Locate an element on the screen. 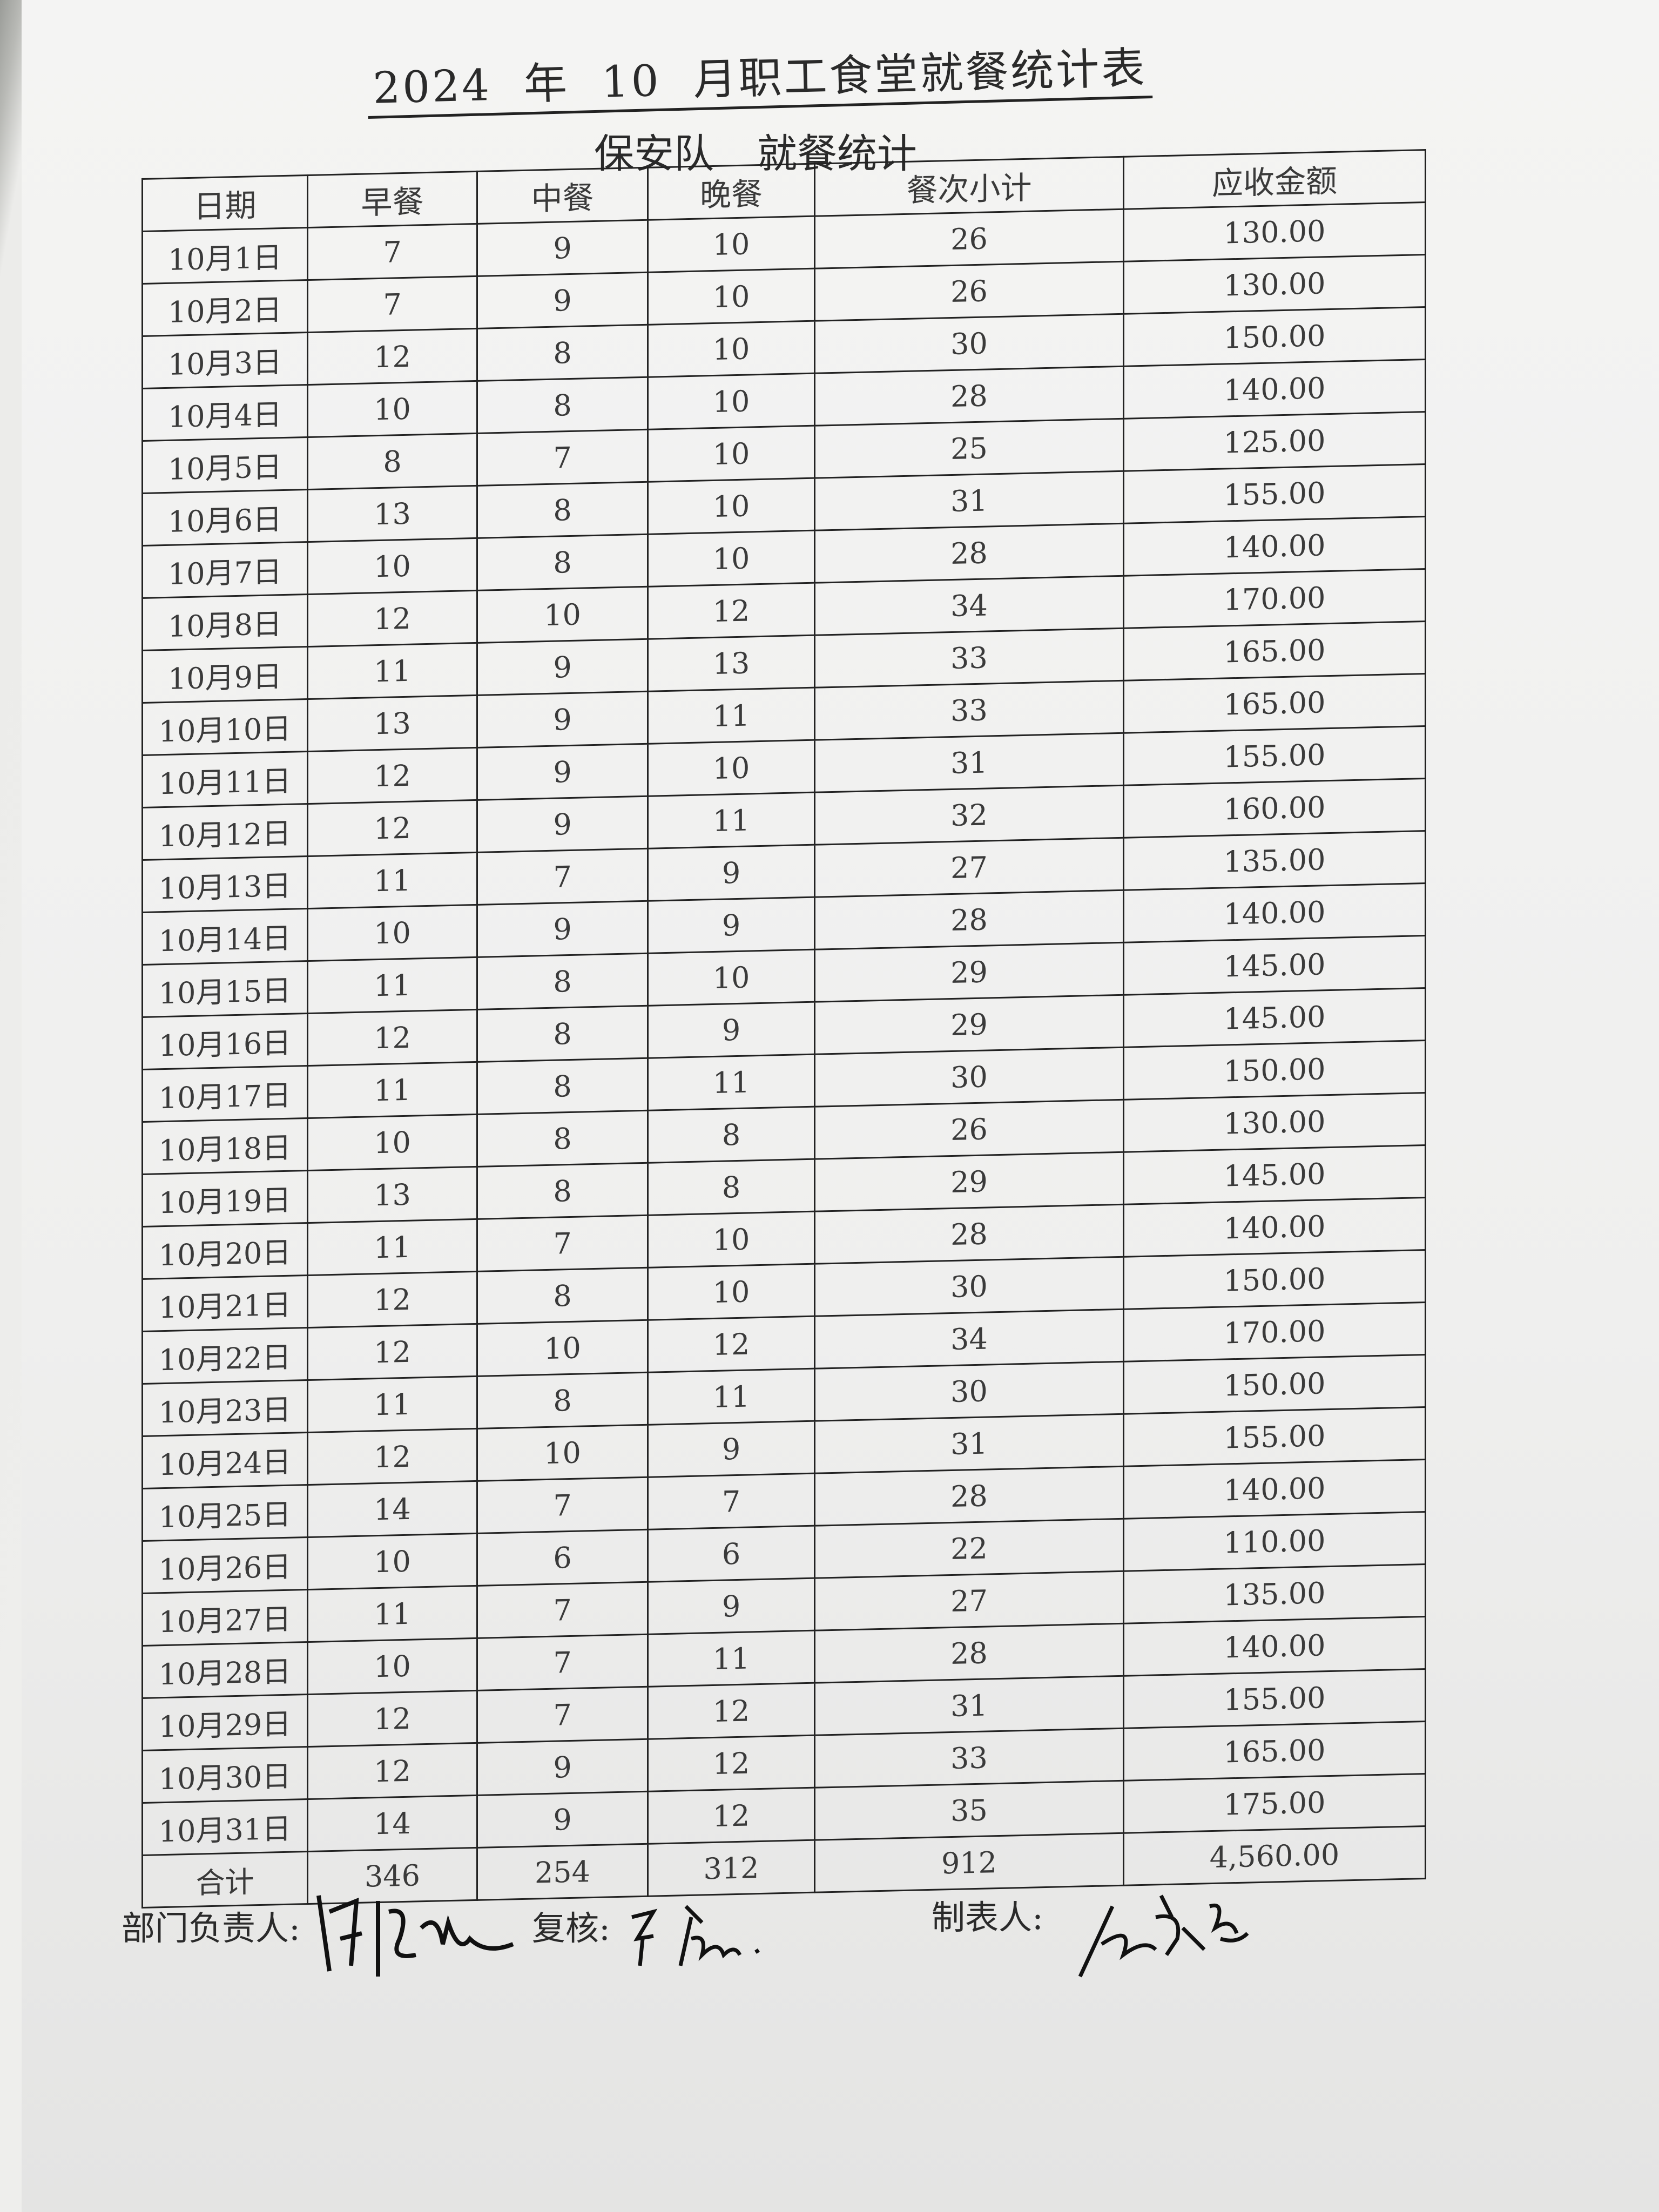 This screenshot has height=2212, width=1659. cell-meal-subtotal: 26 is located at coordinates (969, 1129).